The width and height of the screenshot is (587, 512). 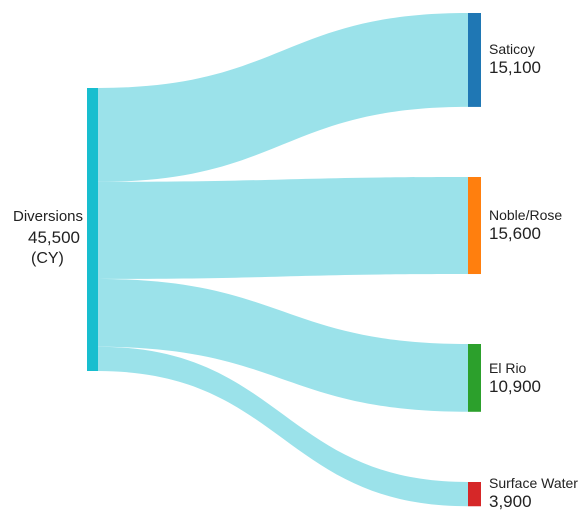 I want to click on source-node-diversions, so click(x=92, y=229).